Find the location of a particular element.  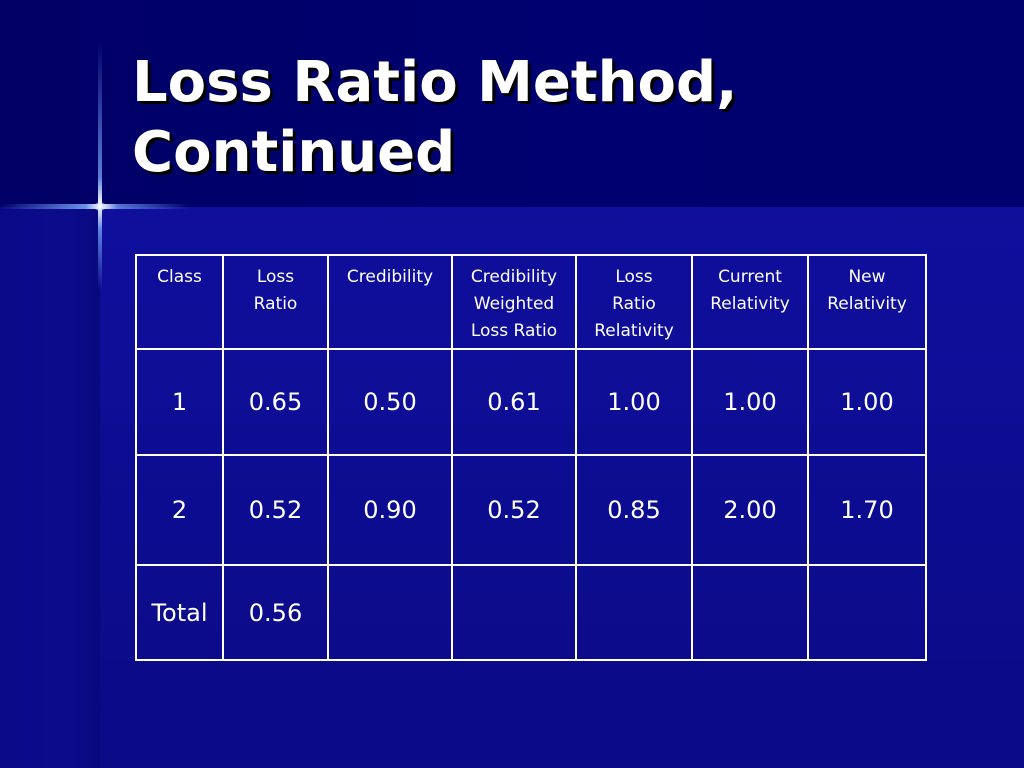

header-loss-ratio-relativity: Loss Ratio Relativity is located at coordinates (634, 302).